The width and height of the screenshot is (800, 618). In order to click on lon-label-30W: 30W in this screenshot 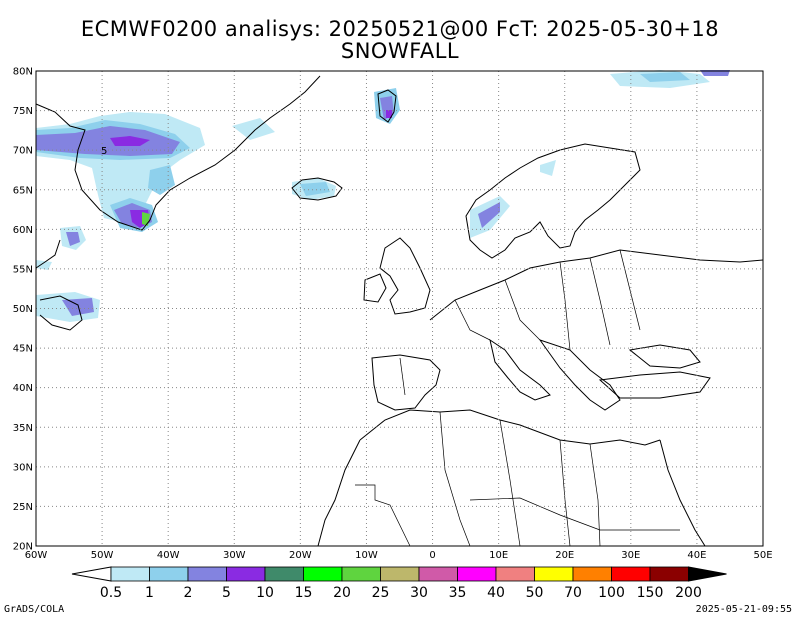, I will do `click(234, 555)`.